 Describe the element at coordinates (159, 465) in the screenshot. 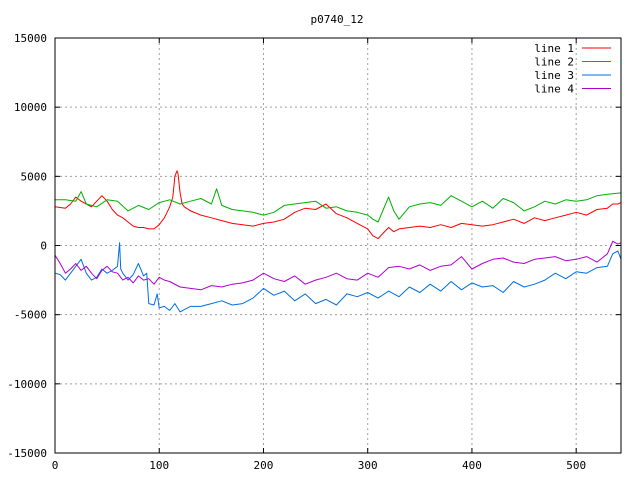

I see `x-tick-label: 100` at that location.